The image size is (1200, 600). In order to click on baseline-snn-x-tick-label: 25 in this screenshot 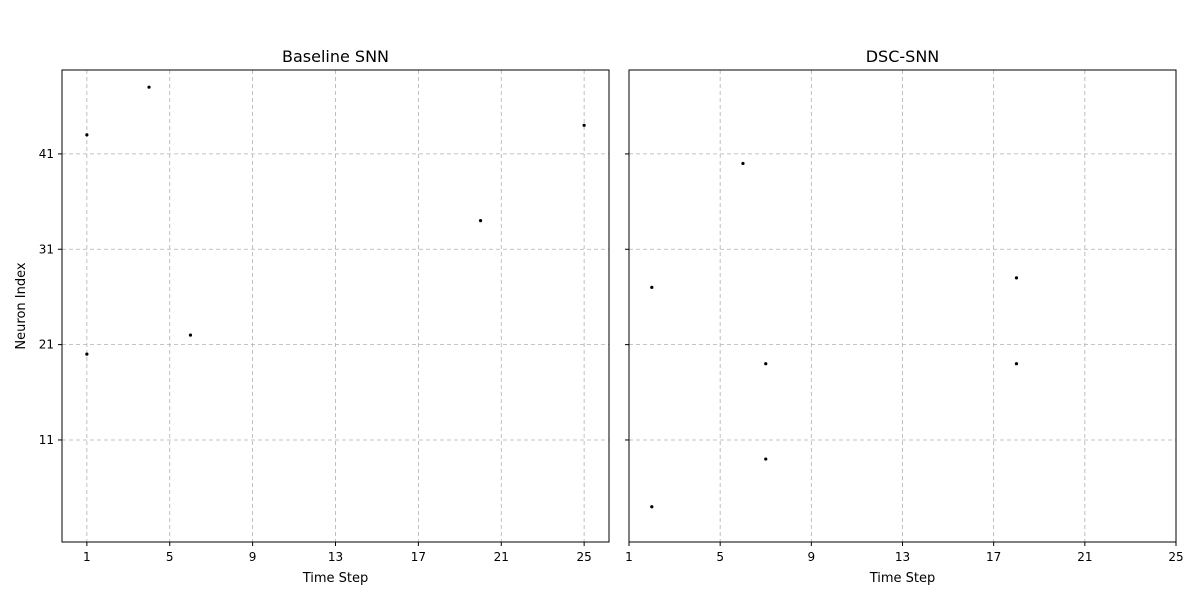, I will do `click(583, 557)`.